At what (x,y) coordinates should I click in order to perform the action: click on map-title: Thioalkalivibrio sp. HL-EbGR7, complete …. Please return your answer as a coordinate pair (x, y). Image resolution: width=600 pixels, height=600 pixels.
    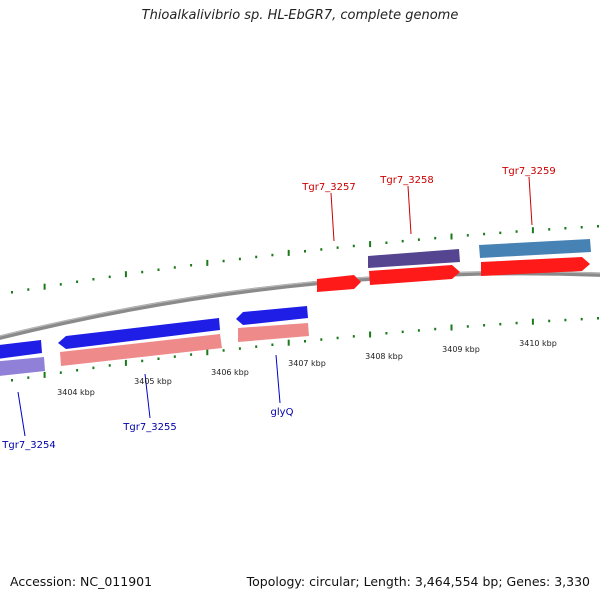
    Looking at the image, I should click on (300, 15).